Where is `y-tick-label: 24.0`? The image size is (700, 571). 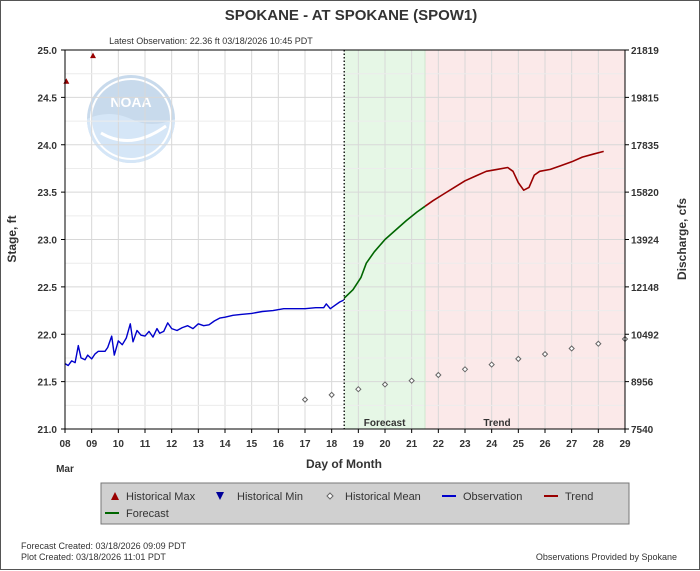
y-tick-label: 24.0 is located at coordinates (48, 146).